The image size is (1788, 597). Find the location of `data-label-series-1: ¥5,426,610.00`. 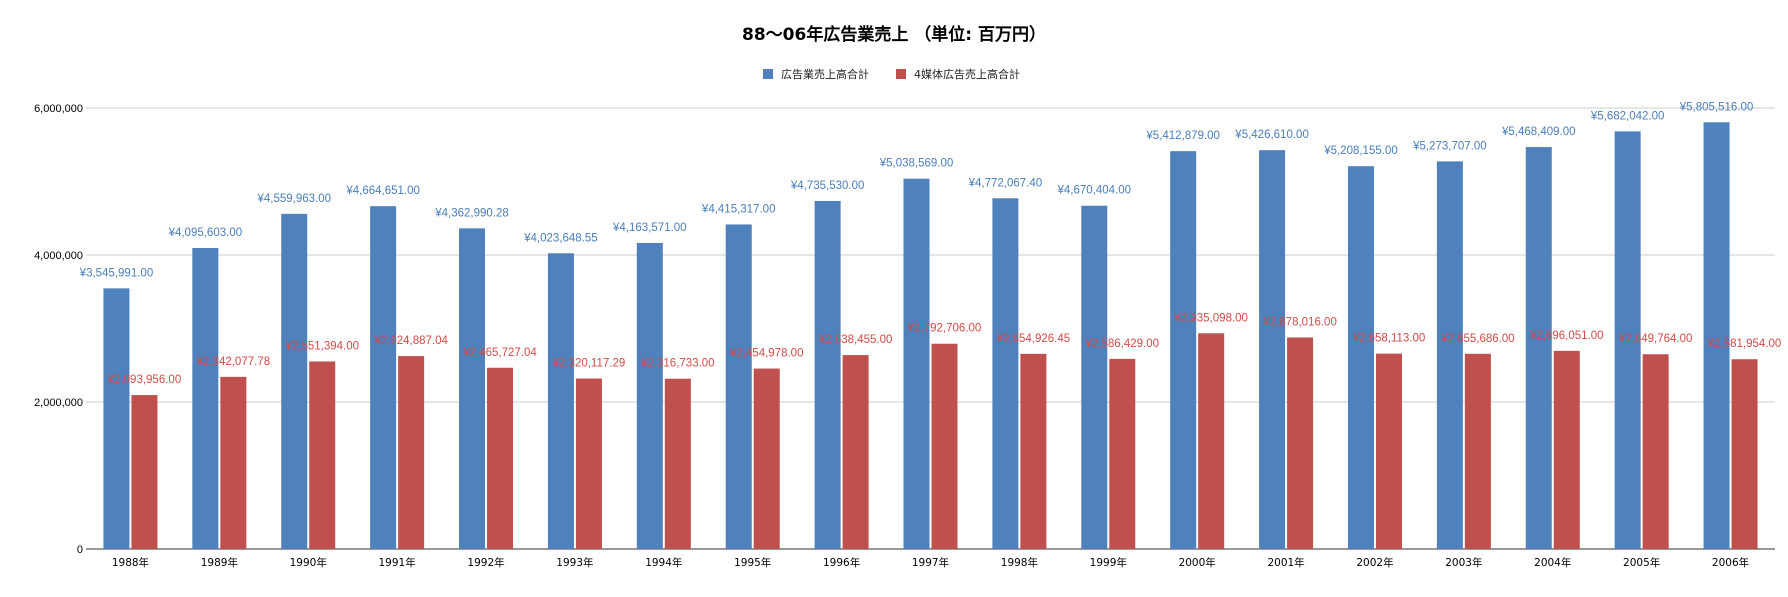

data-label-series-1: ¥5,426,610.00 is located at coordinates (1271, 135).